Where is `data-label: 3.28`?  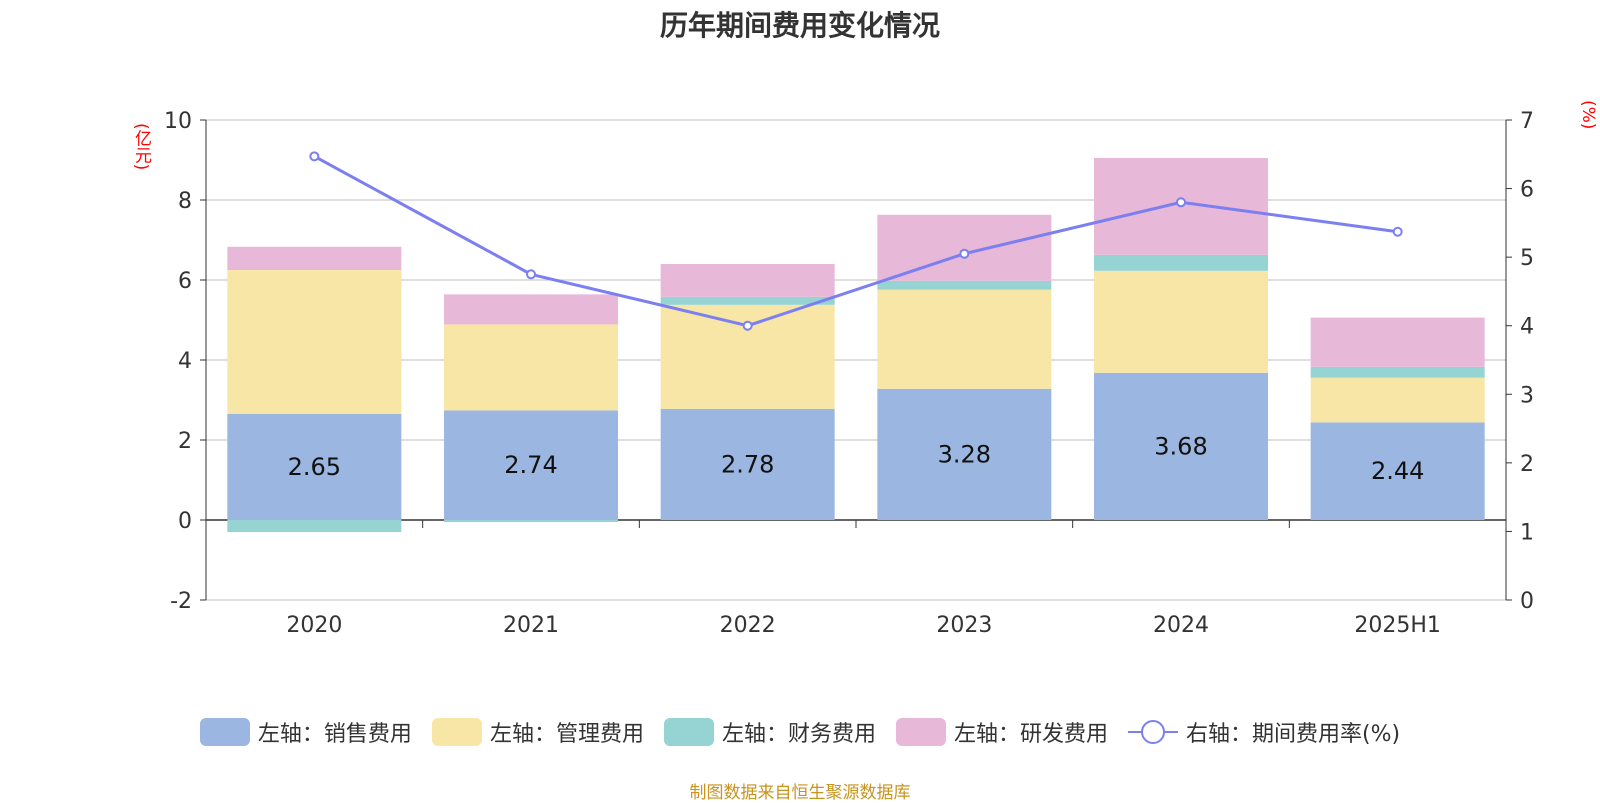
data-label: 3.28 is located at coordinates (964, 454).